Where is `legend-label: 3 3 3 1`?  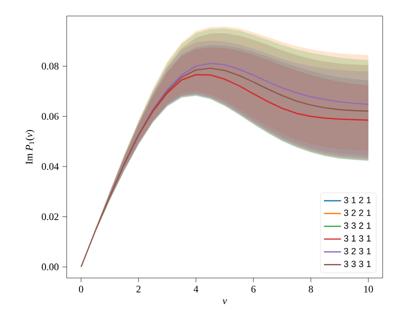 legend-label: 3 3 3 1 is located at coordinates (357, 264).